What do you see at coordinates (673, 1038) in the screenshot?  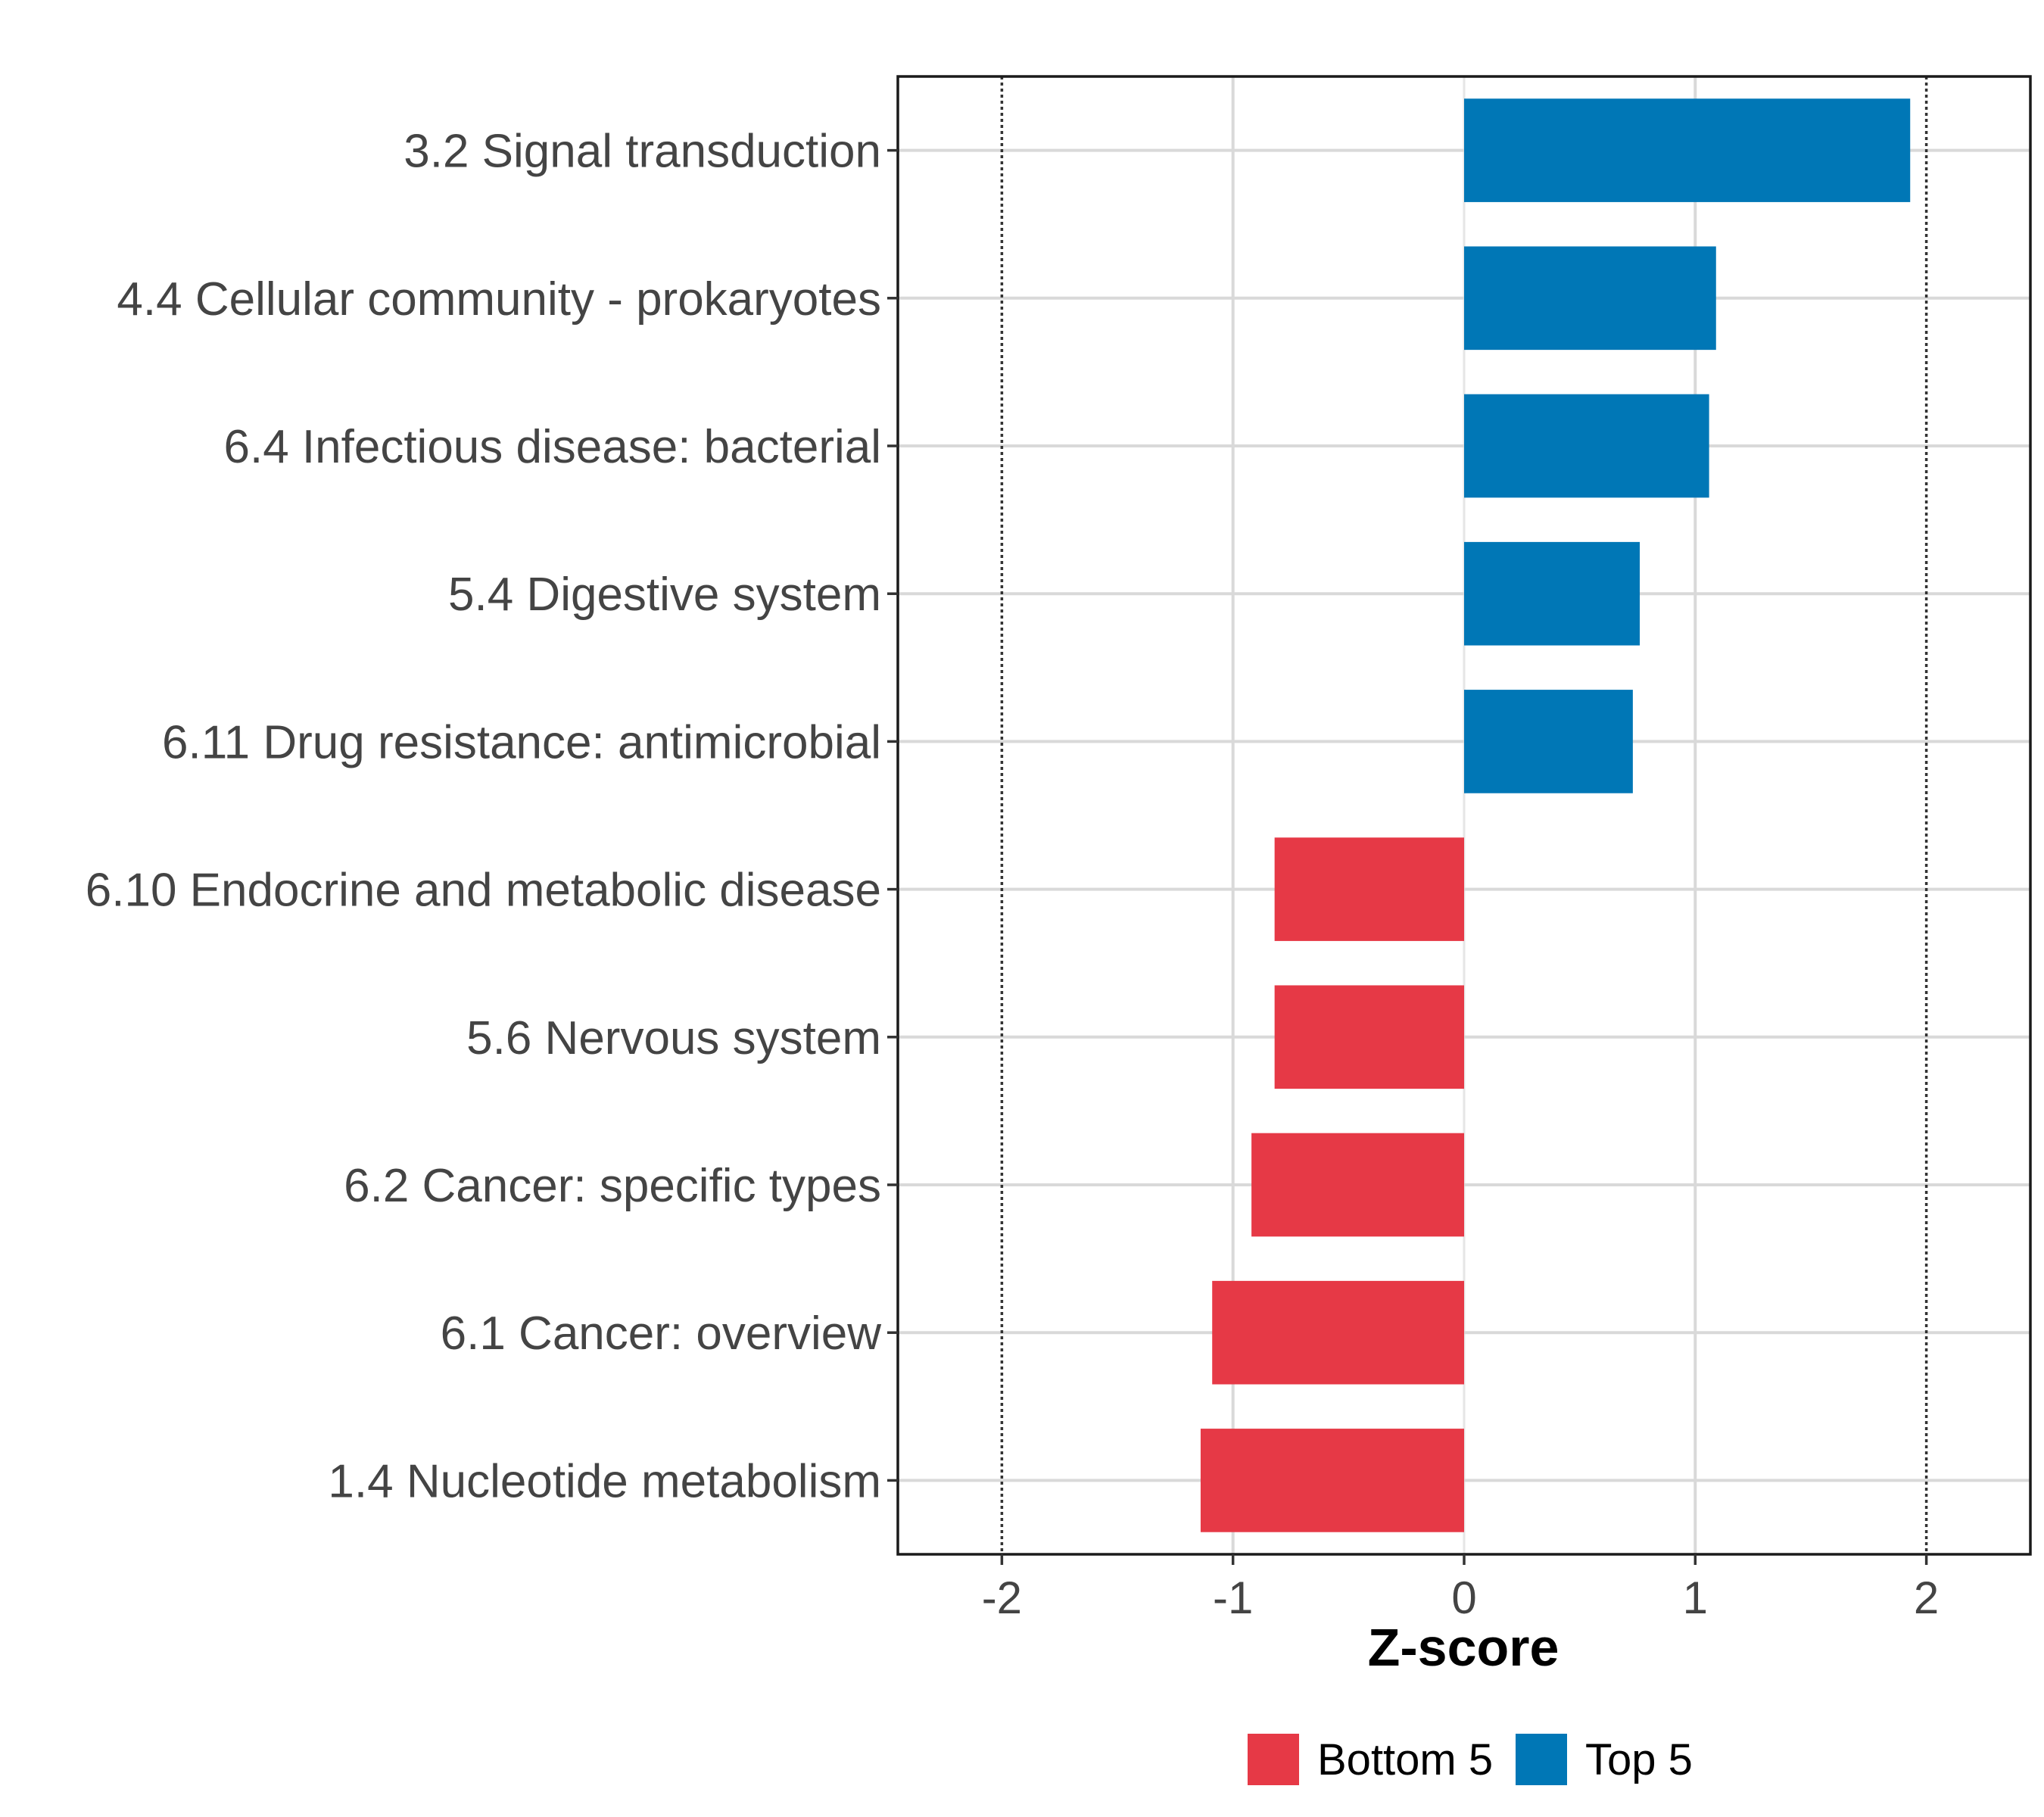 I see `category-label: 5.6 Nervous system` at bounding box center [673, 1038].